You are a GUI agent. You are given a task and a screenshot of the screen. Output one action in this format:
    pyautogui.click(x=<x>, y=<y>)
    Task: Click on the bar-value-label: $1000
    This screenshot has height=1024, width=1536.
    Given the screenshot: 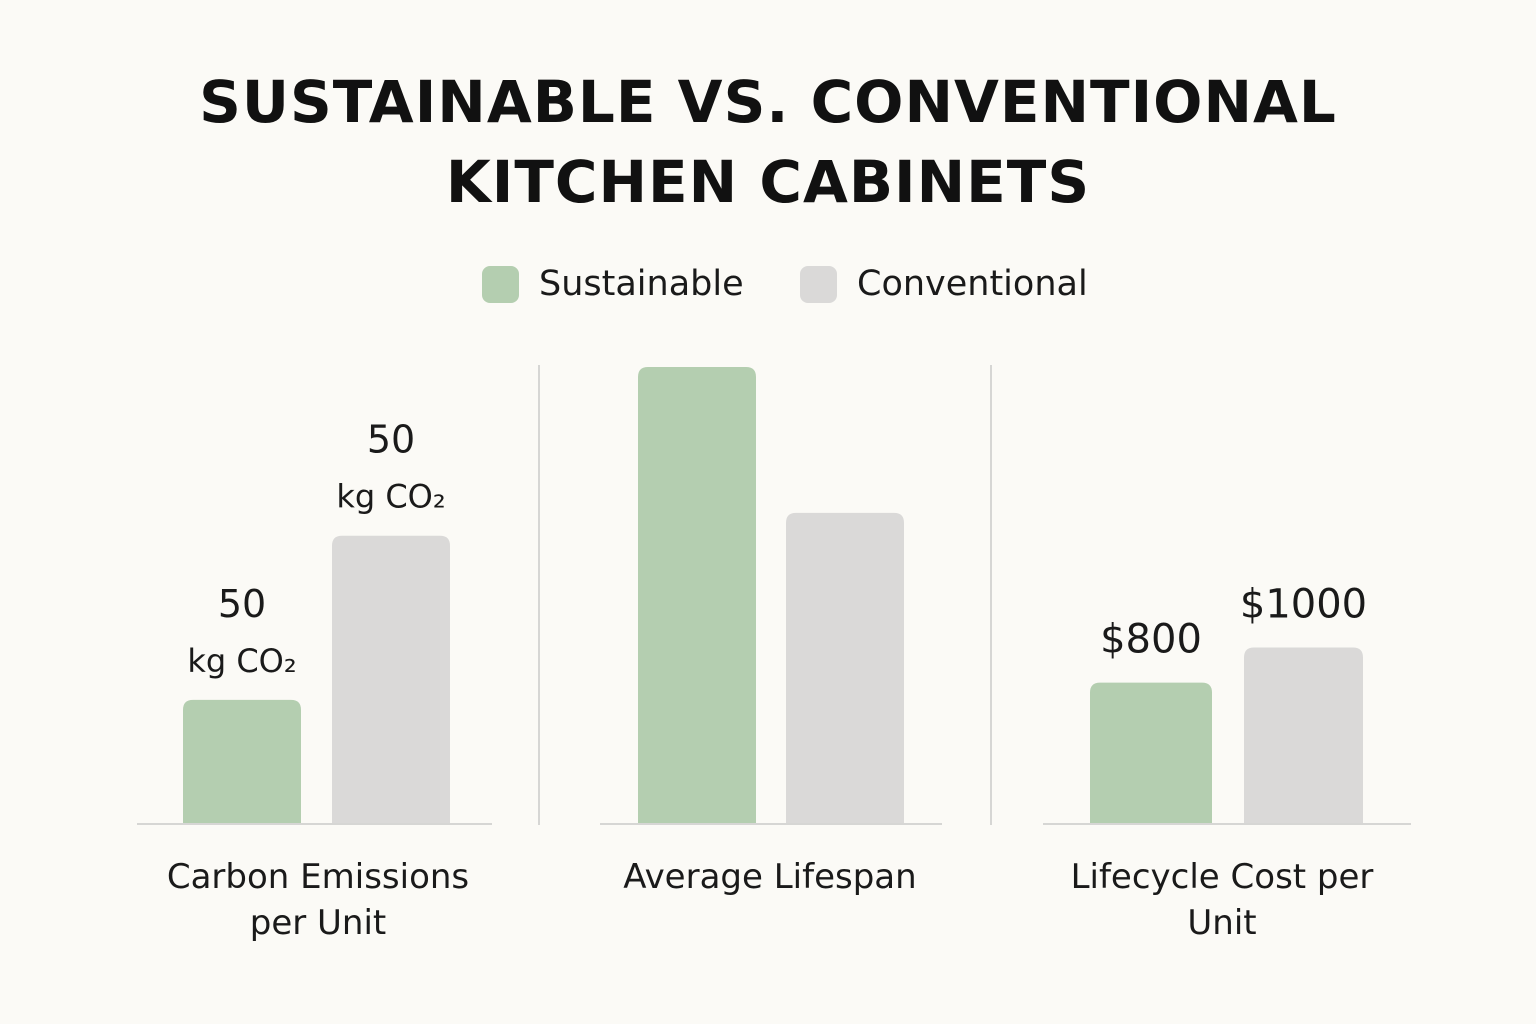 What is the action you would take?
    pyautogui.click(x=1303, y=605)
    